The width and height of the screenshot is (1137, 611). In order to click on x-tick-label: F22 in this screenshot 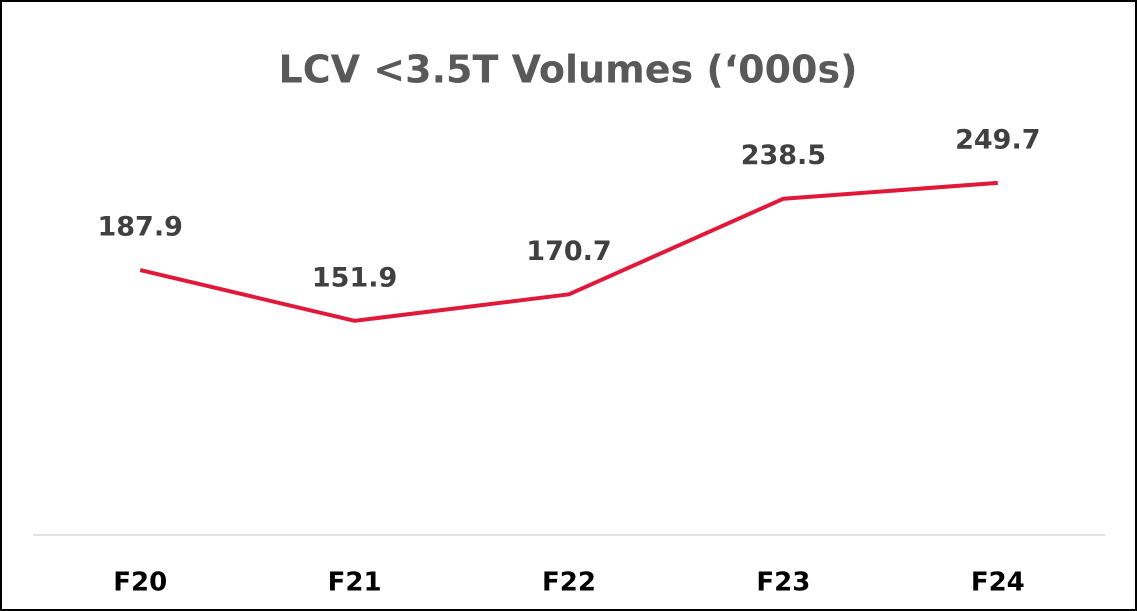, I will do `click(569, 583)`.